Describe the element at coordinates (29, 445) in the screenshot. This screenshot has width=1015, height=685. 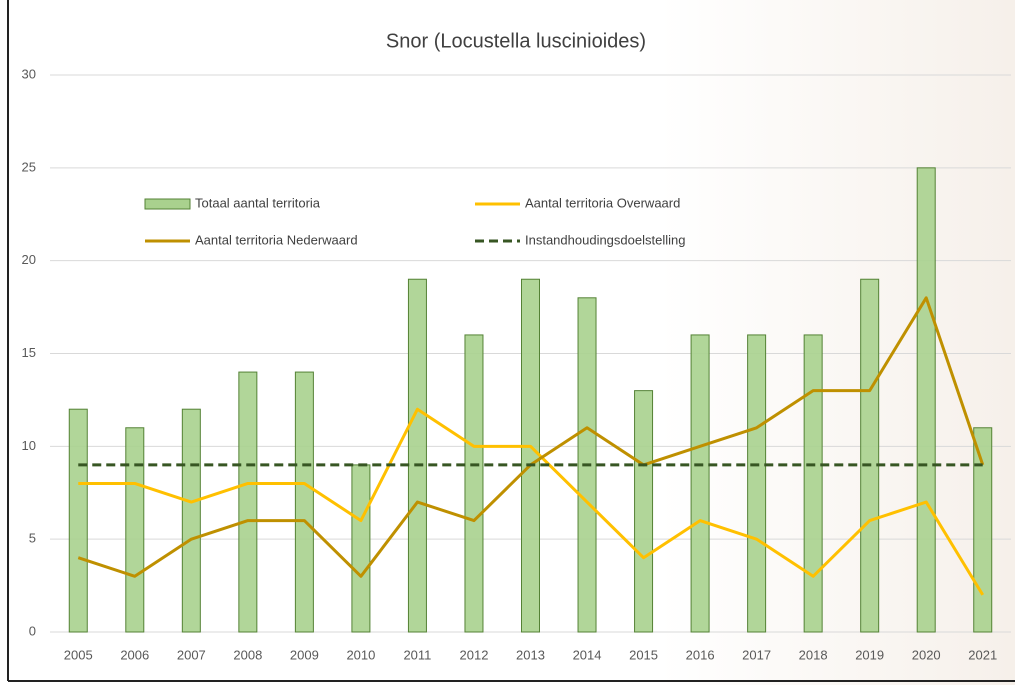
I see `y-tick-label: 10` at that location.